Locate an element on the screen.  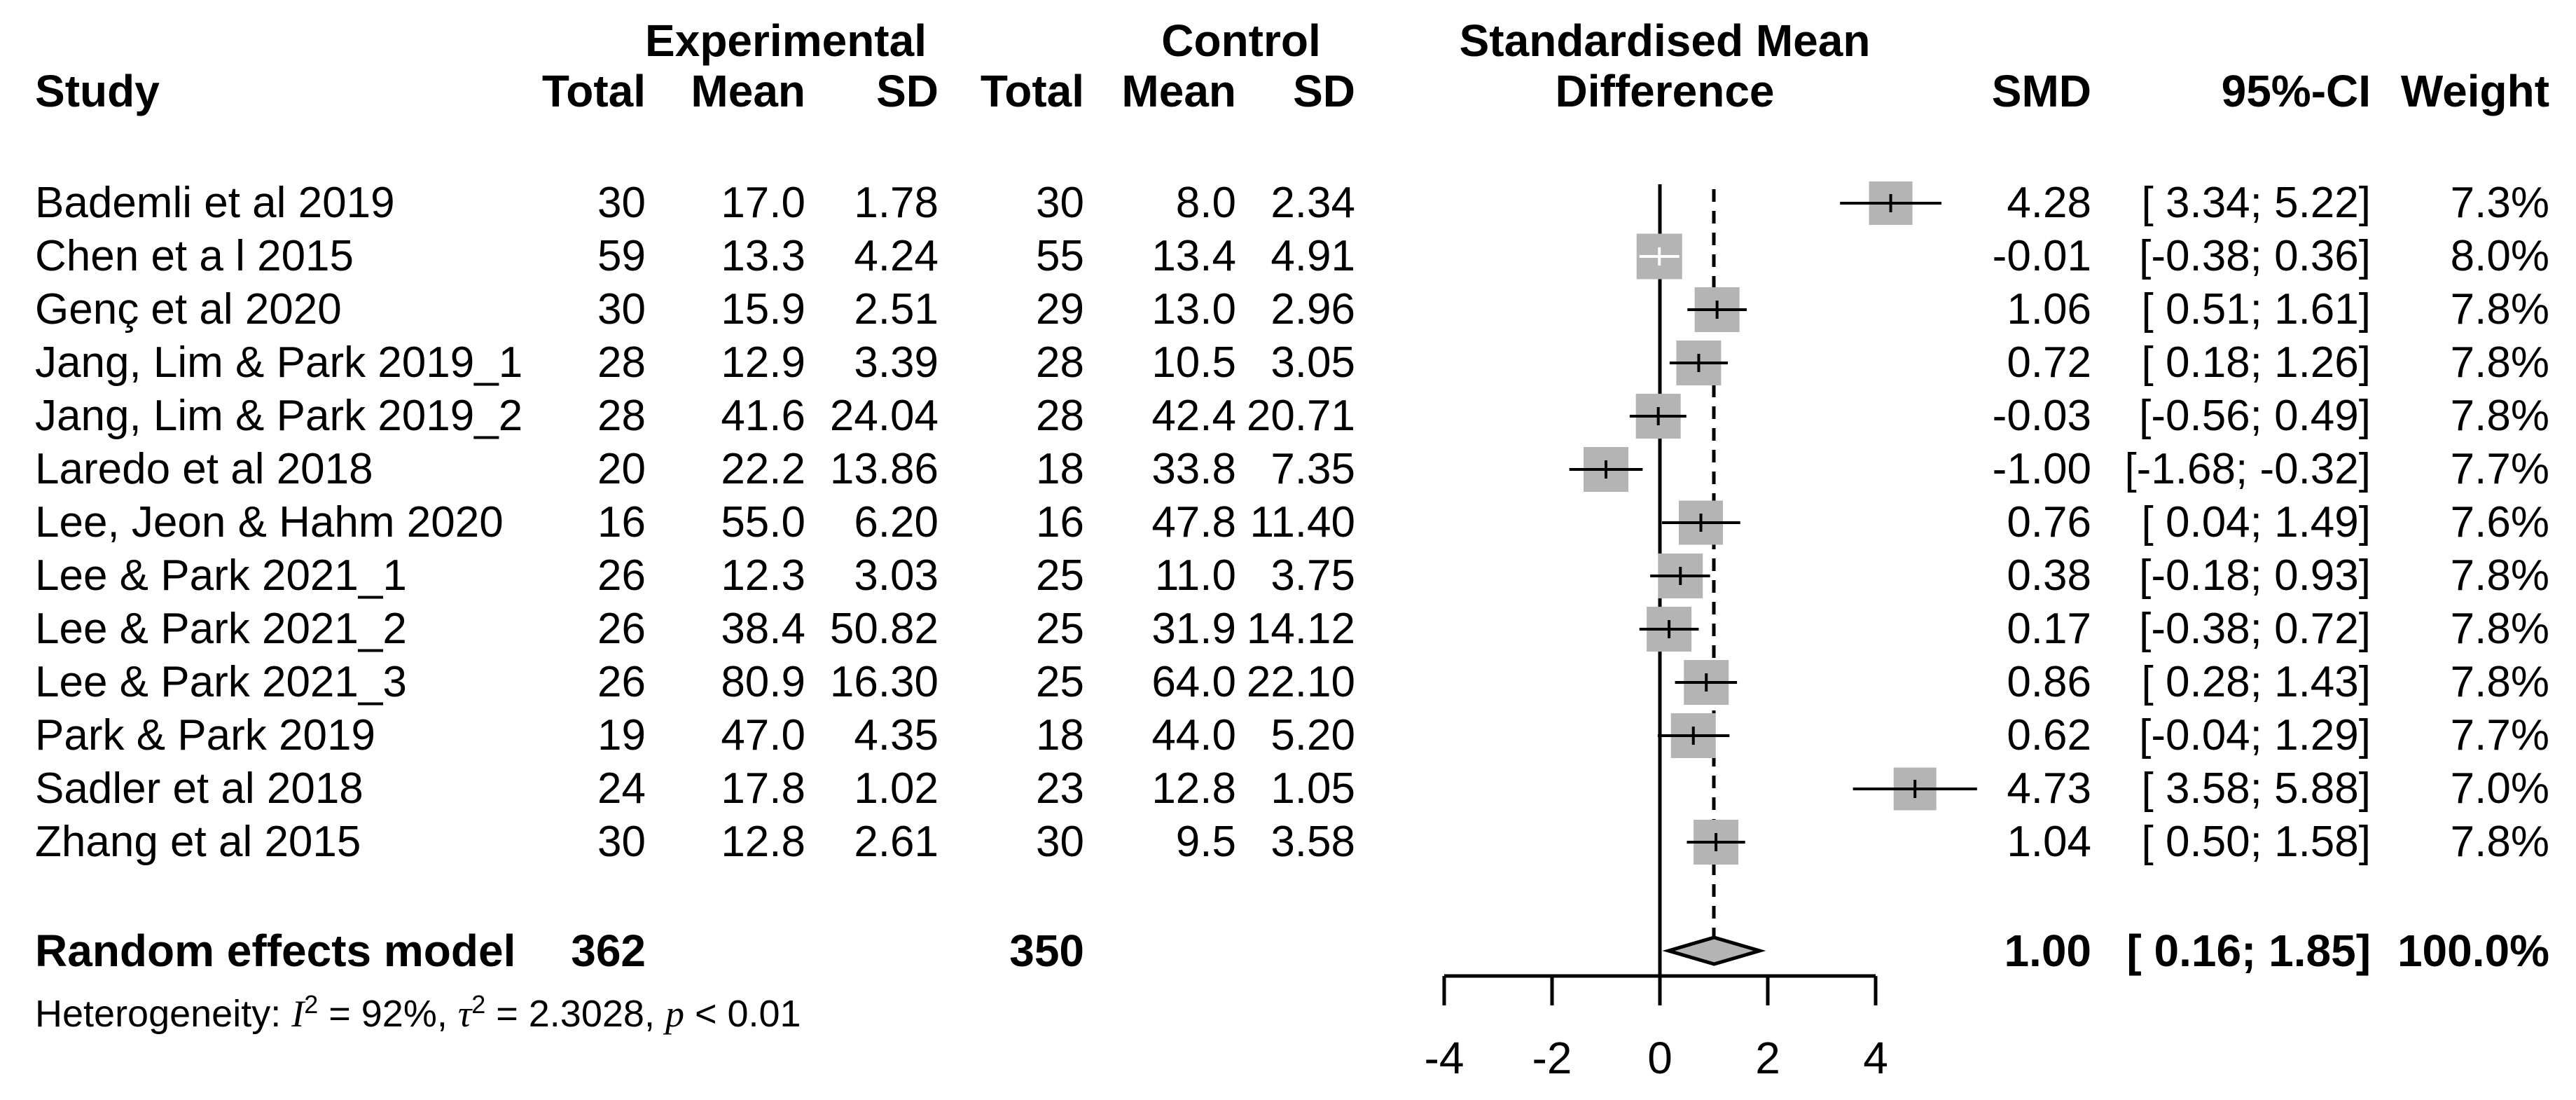
ctrl-sd-cell: 14.12 is located at coordinates (1300, 629).